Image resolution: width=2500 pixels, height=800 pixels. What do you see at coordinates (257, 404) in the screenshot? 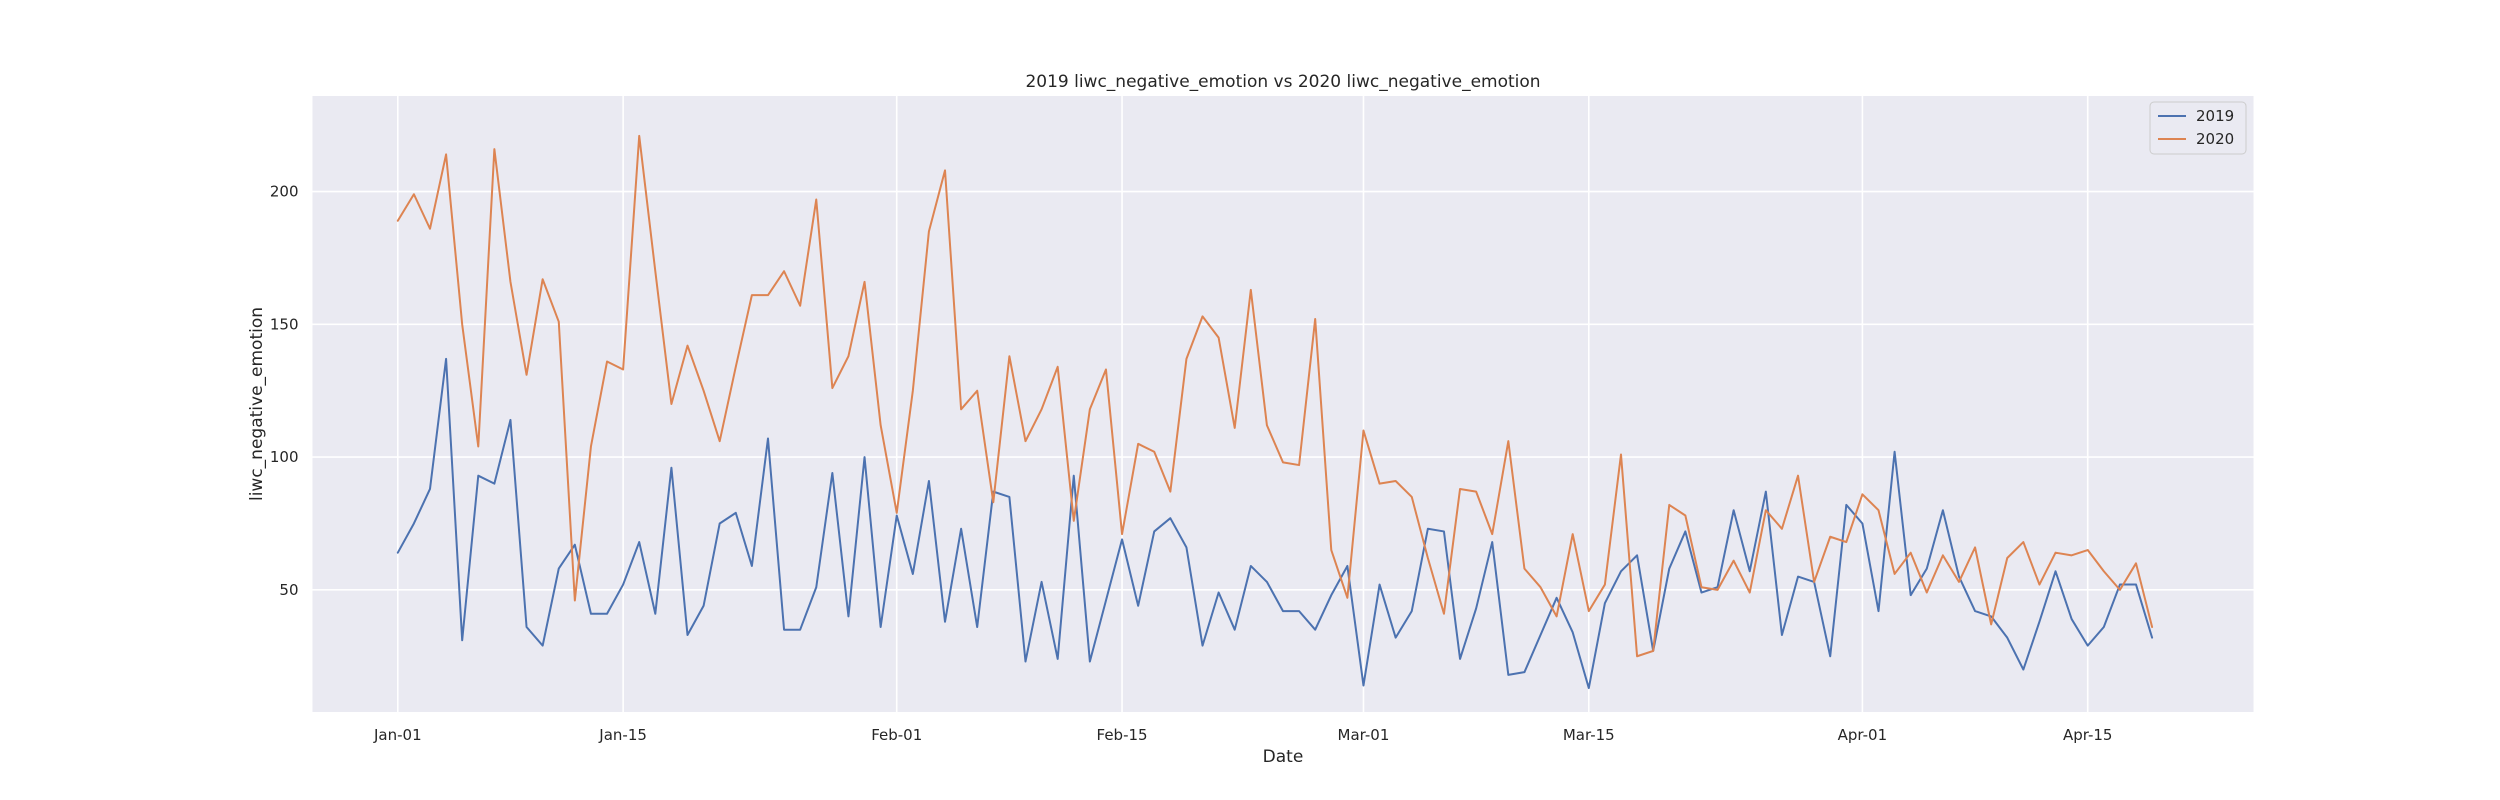
I see `y-axis-label: liwc_negative_emotion` at bounding box center [257, 404].